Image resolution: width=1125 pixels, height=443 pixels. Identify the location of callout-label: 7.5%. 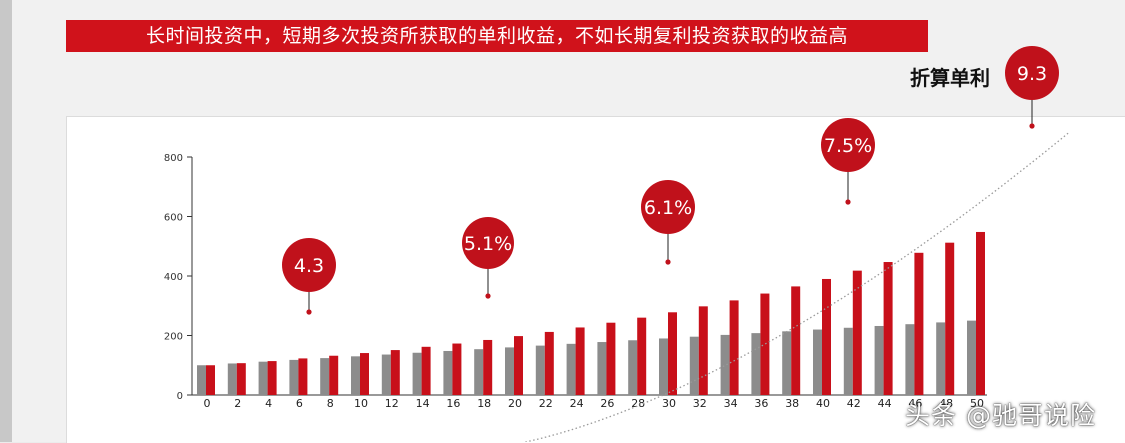
(848, 146).